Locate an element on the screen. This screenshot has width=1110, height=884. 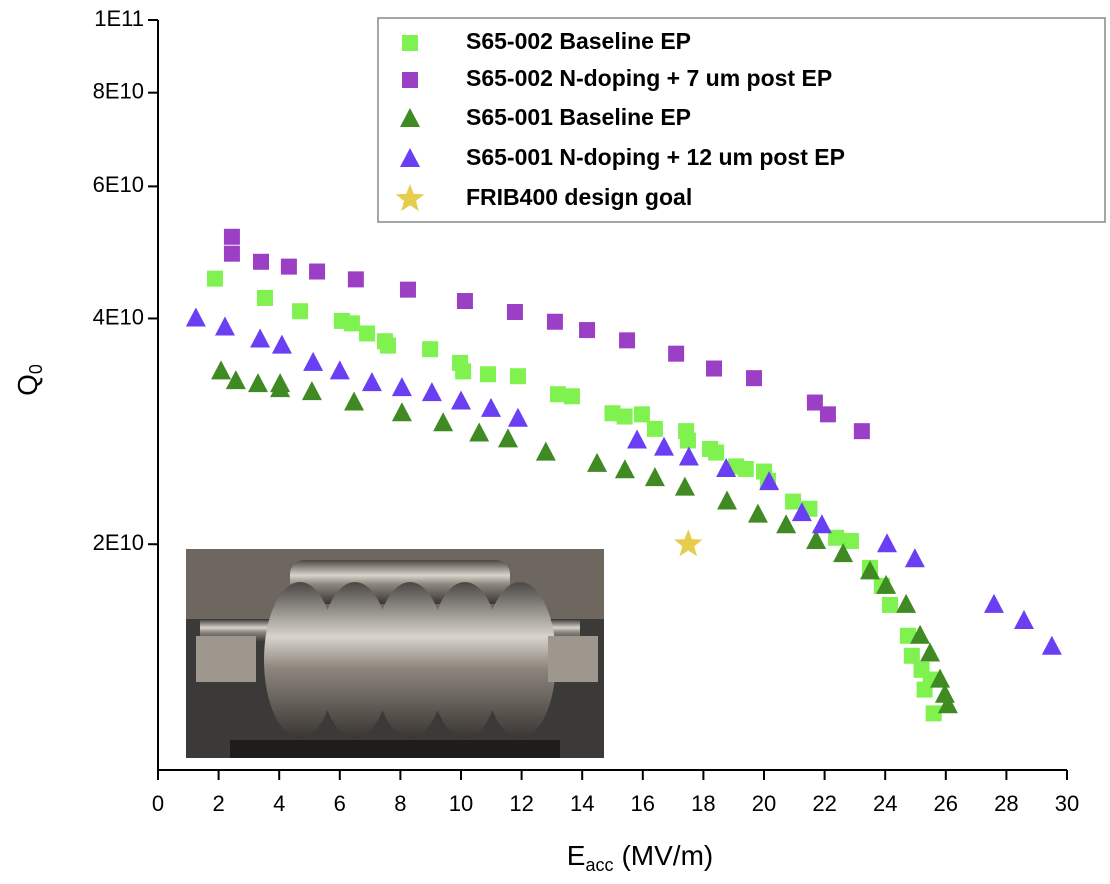
x-tick-label: 4 is located at coordinates (279, 803).